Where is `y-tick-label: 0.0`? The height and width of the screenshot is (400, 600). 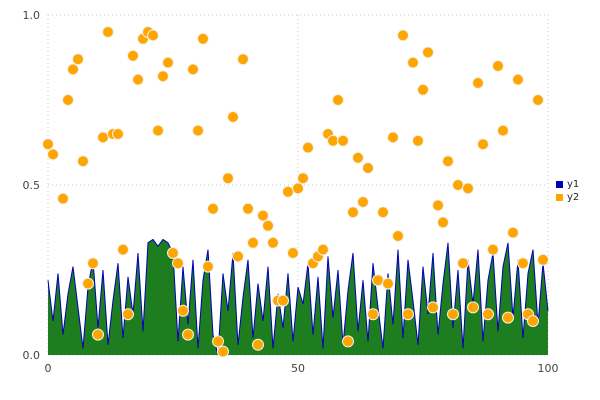 y-tick-label: 0.0 is located at coordinates (32, 355).